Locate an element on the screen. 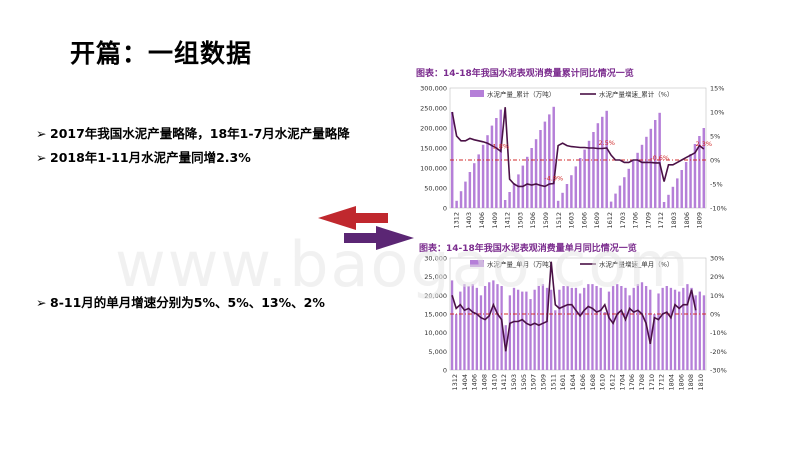 The height and width of the screenshot is (450, 800). x-tick-label: 1509 is located at coordinates (544, 382).